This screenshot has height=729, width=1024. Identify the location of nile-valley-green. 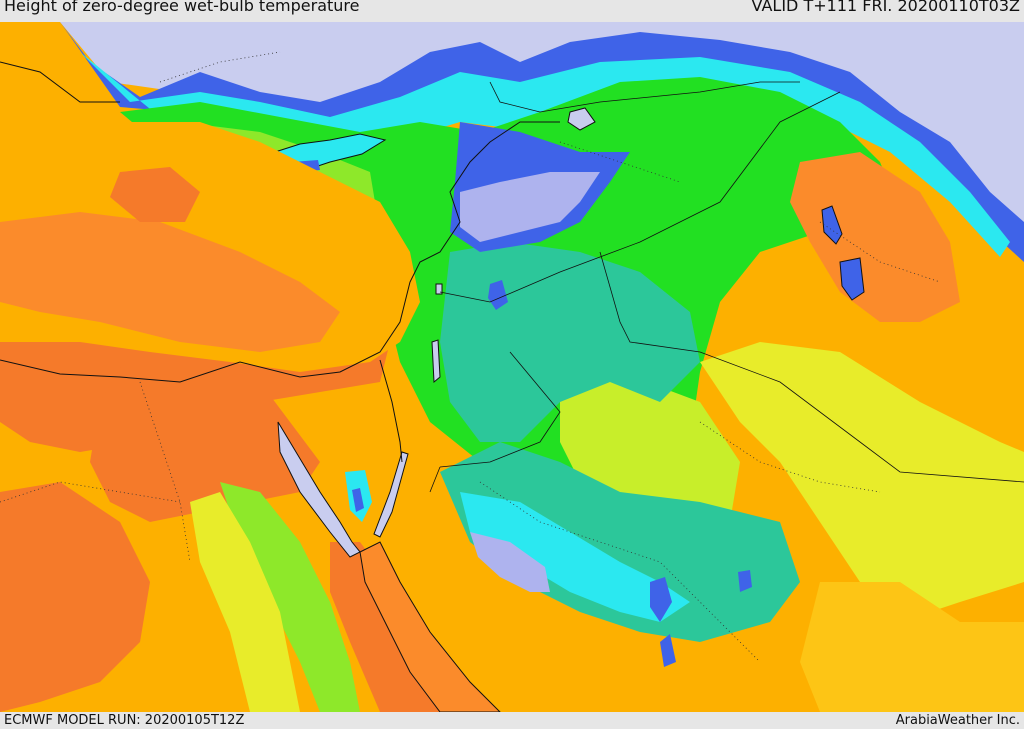
(290, 597).